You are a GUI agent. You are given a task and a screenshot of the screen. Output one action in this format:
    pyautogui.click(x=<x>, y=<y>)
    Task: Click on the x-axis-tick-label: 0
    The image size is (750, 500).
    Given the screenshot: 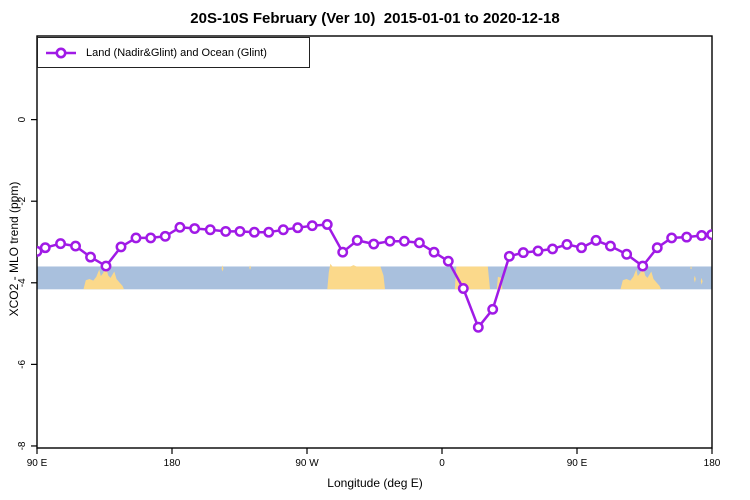 What is the action you would take?
    pyautogui.click(x=442, y=463)
    